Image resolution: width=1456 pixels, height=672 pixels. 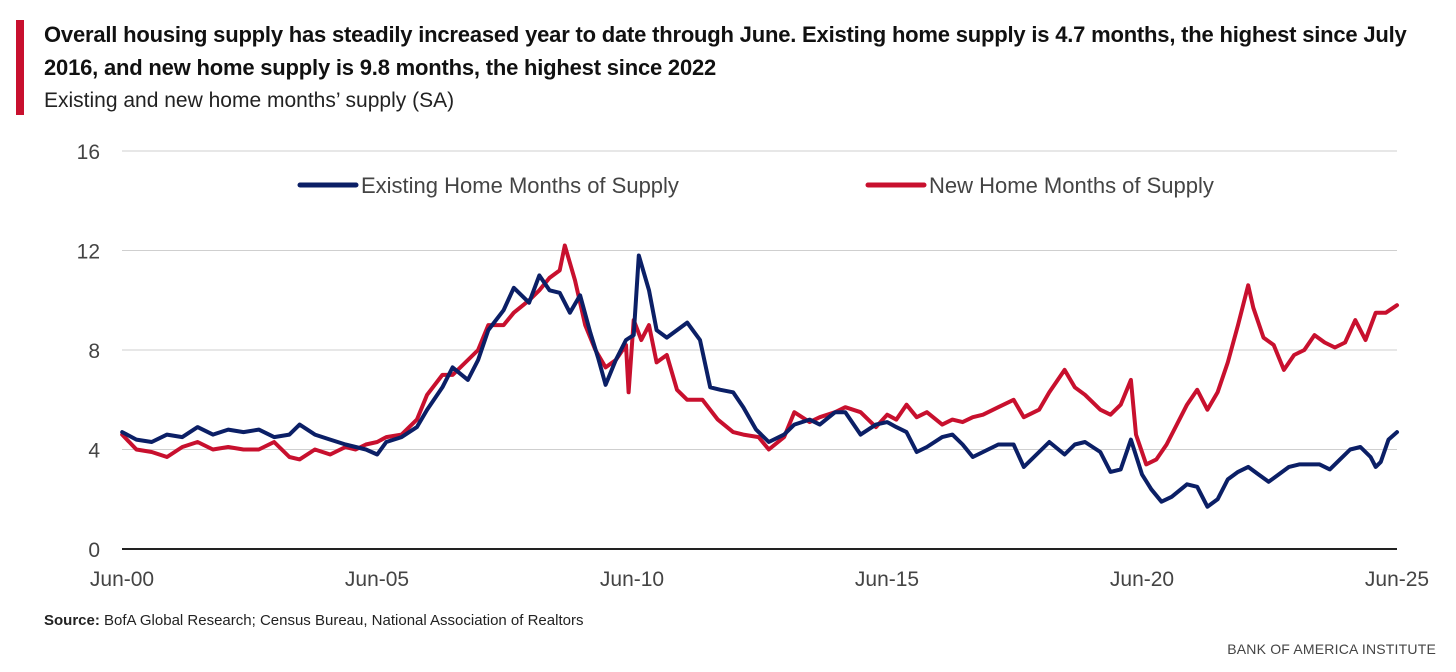 What do you see at coordinates (632, 579) in the screenshot?
I see `x-tick-label: Jun-10` at bounding box center [632, 579].